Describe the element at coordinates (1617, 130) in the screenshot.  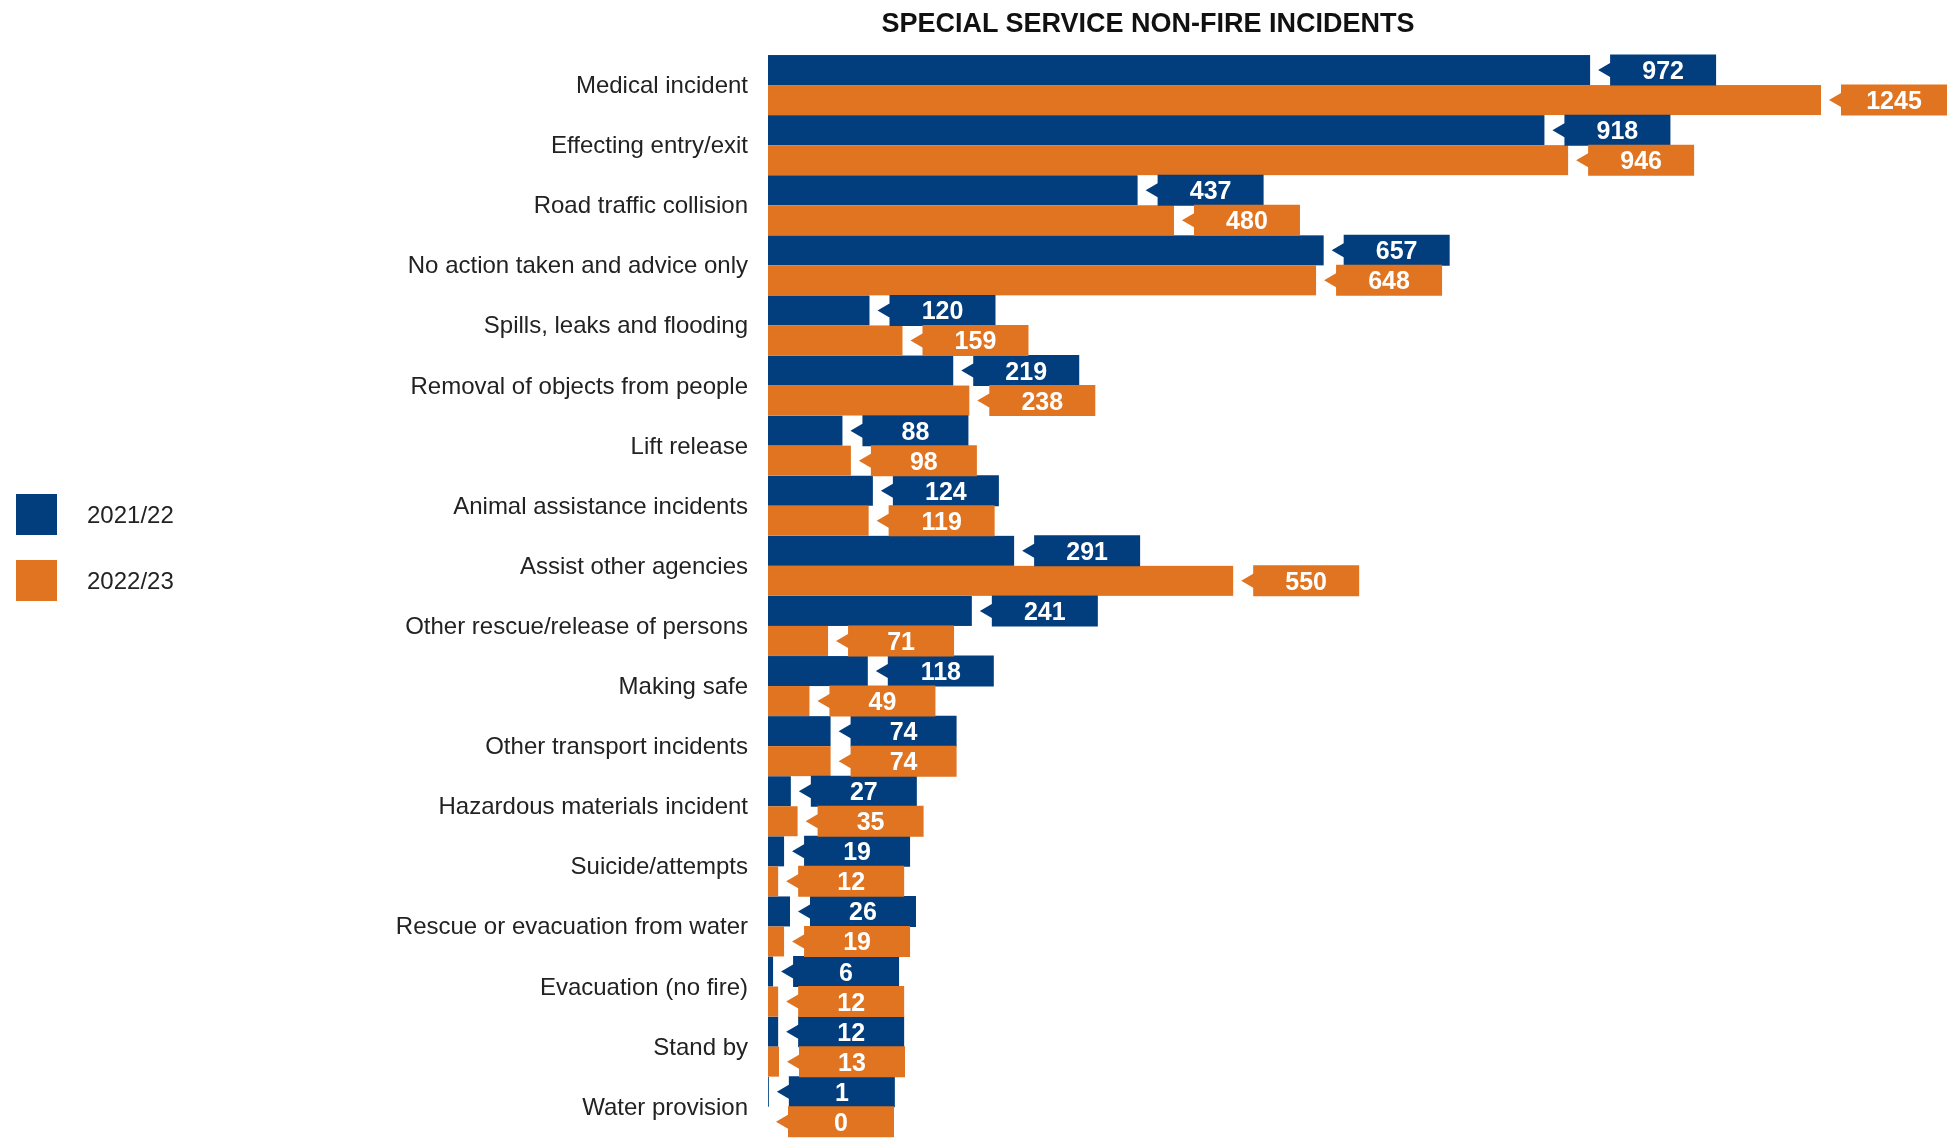
I see `data-label: 918` at that location.